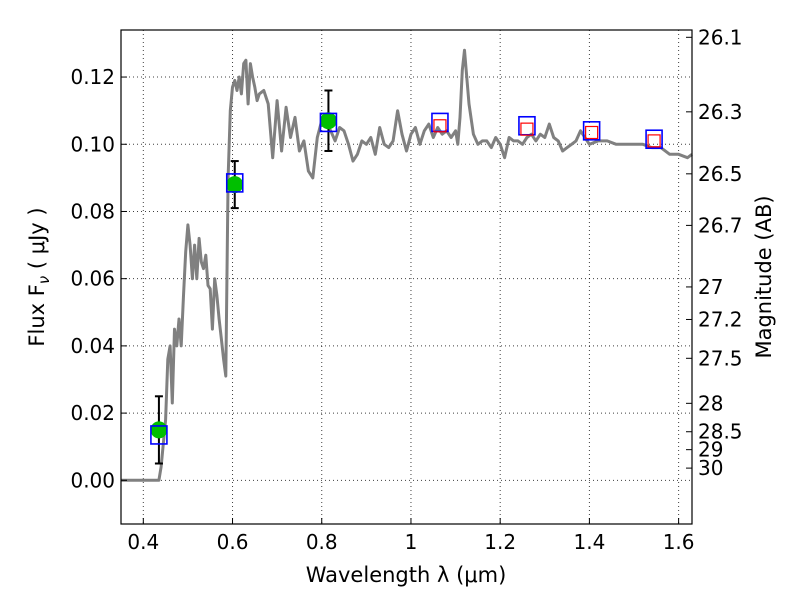 This screenshot has height=600, width=800. What do you see at coordinates (143, 542) in the screenshot?
I see `x-tick-label-0: 0.4` at bounding box center [143, 542].